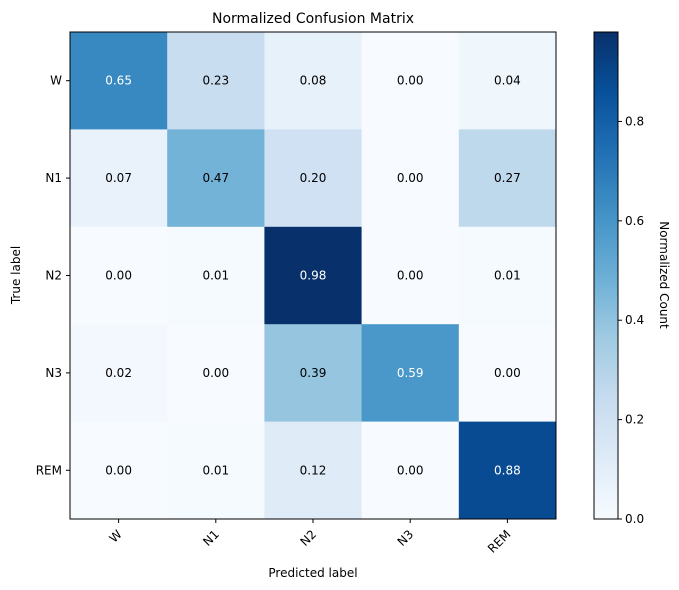  I want to click on colorbar-tick-label: 0.2, so click(634, 420).